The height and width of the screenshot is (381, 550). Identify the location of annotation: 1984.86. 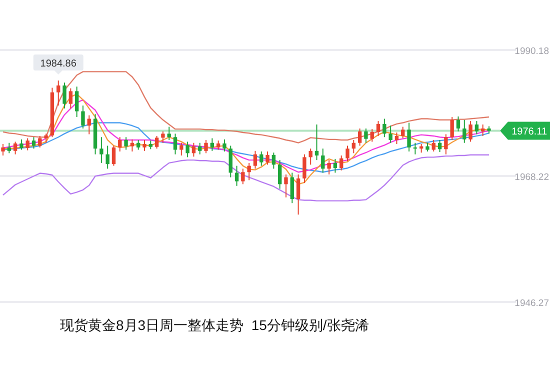
(58, 64).